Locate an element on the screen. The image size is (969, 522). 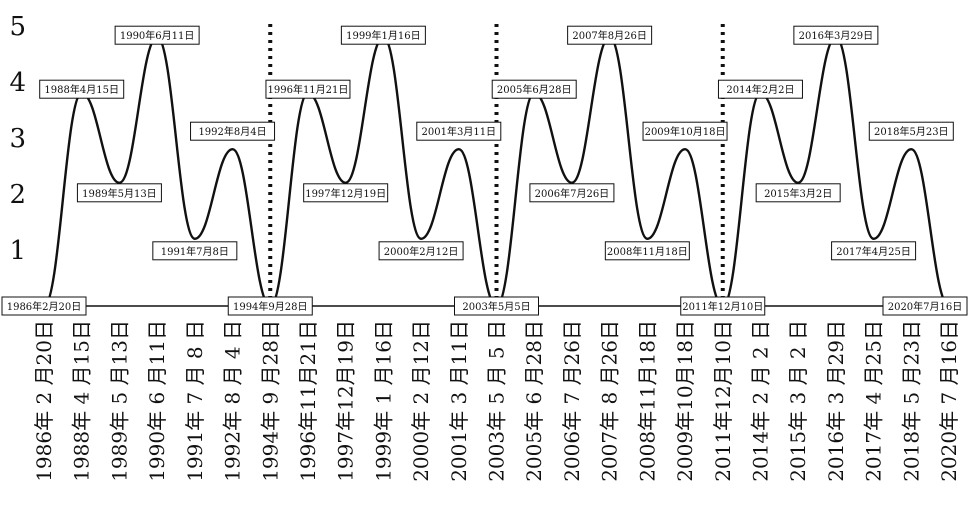
point-label-14: 2005年6月28日 is located at coordinates (534, 89).